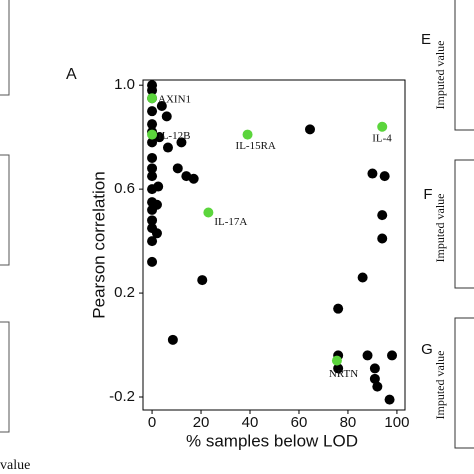 The width and height of the screenshot is (474, 474). Describe the element at coordinates (124, 84) in the screenshot. I see `y-tick-label: 1.0` at that location.